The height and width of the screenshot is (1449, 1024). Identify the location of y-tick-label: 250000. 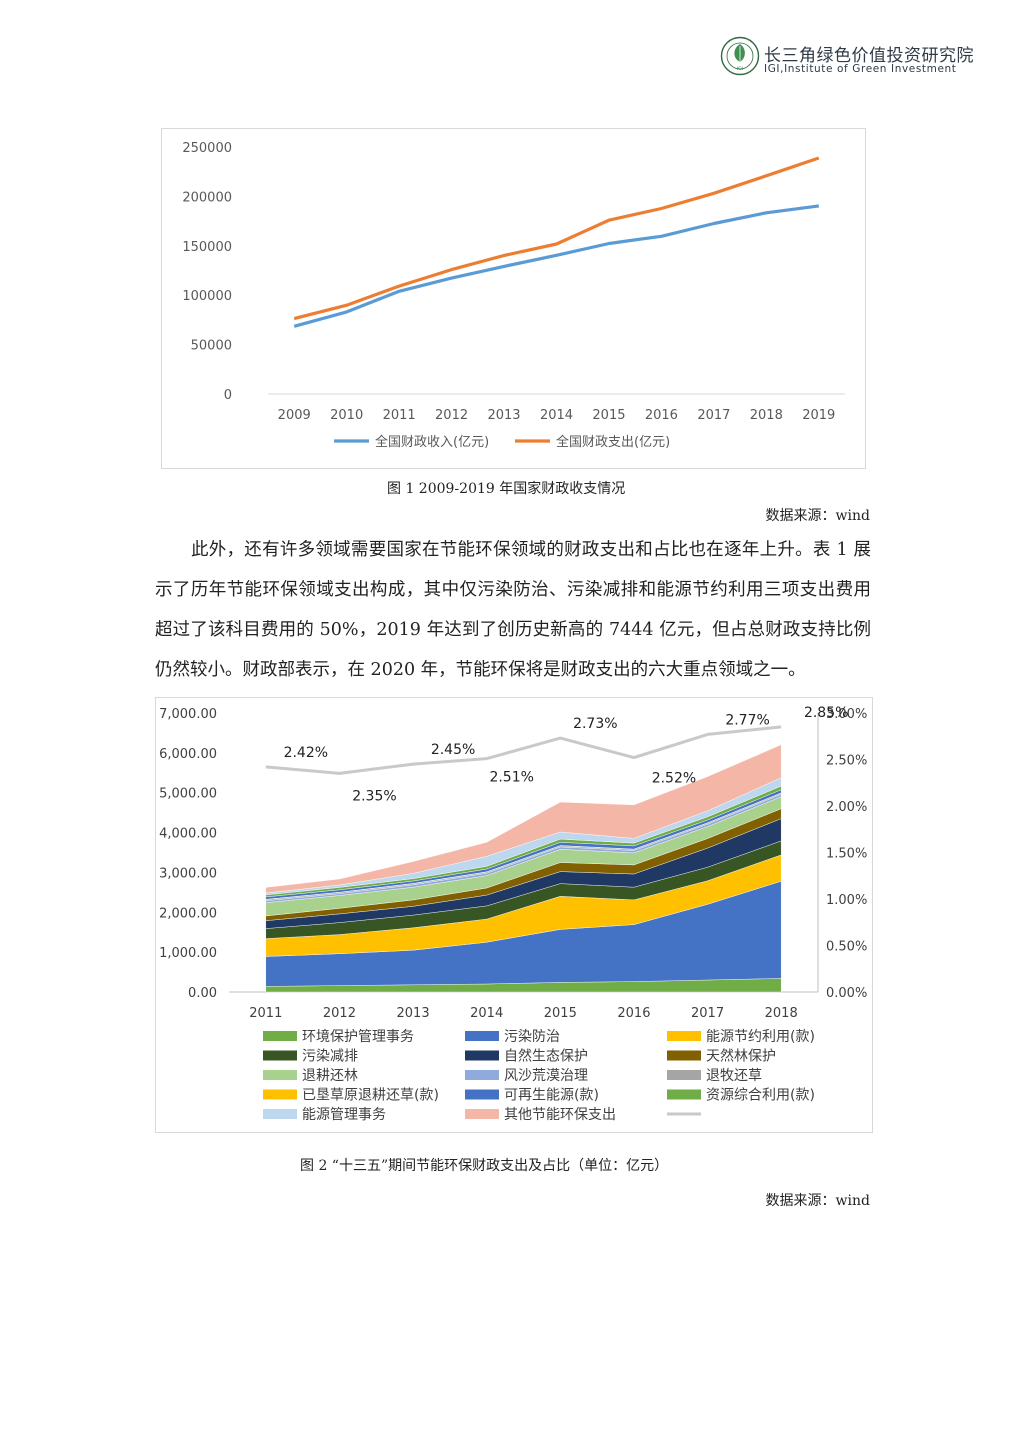
(207, 148).